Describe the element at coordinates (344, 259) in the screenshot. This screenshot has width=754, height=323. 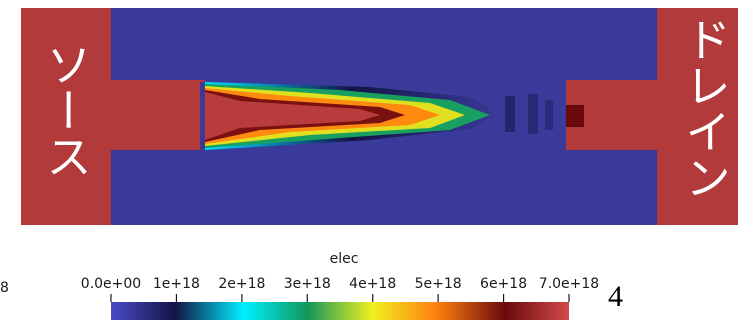
I see `colorbar-title: elec` at that location.